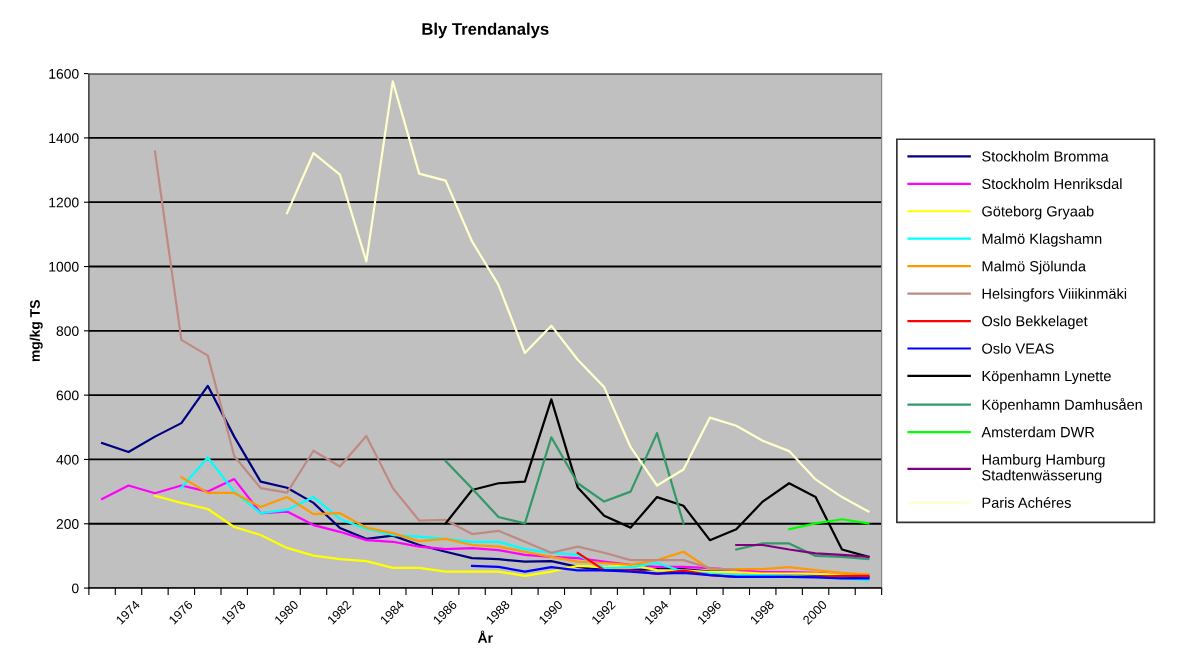 This screenshot has height=663, width=1185. Describe the element at coordinates (64, 73) in the screenshot. I see `y-tick-label: 1600` at that location.